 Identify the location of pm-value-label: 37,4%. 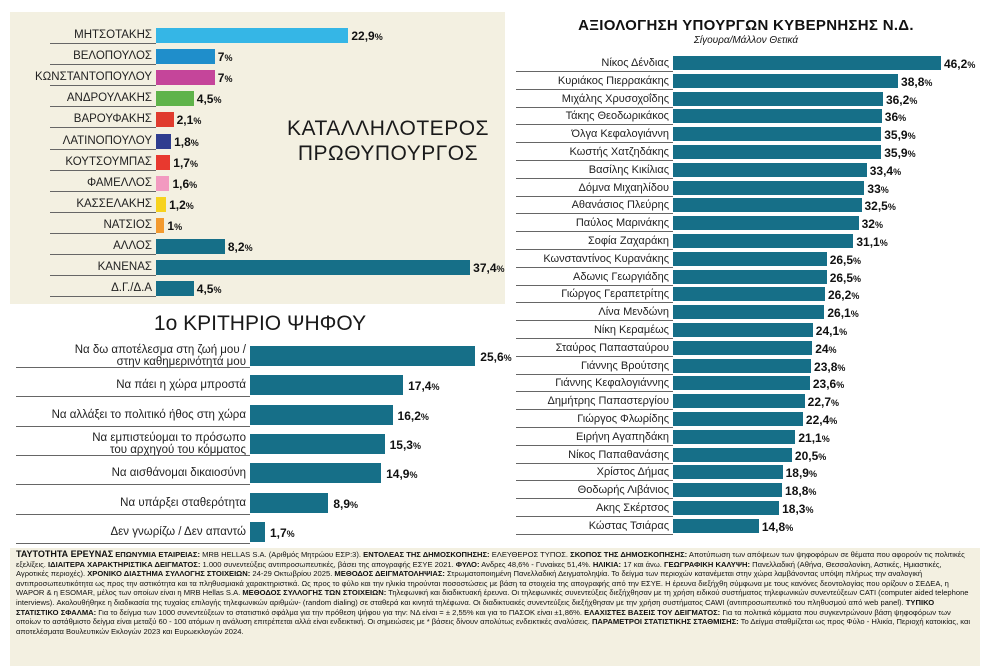
(488, 268).